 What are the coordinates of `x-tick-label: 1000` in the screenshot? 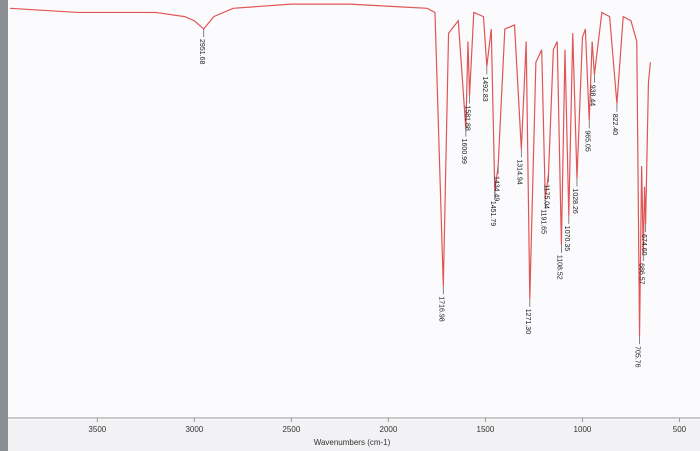 It's located at (583, 429).